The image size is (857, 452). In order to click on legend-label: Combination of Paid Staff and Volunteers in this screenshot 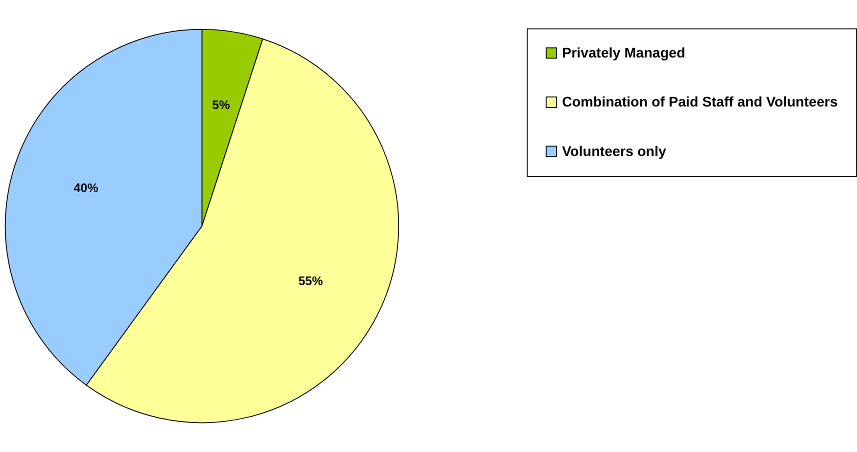, I will do `click(700, 102)`.